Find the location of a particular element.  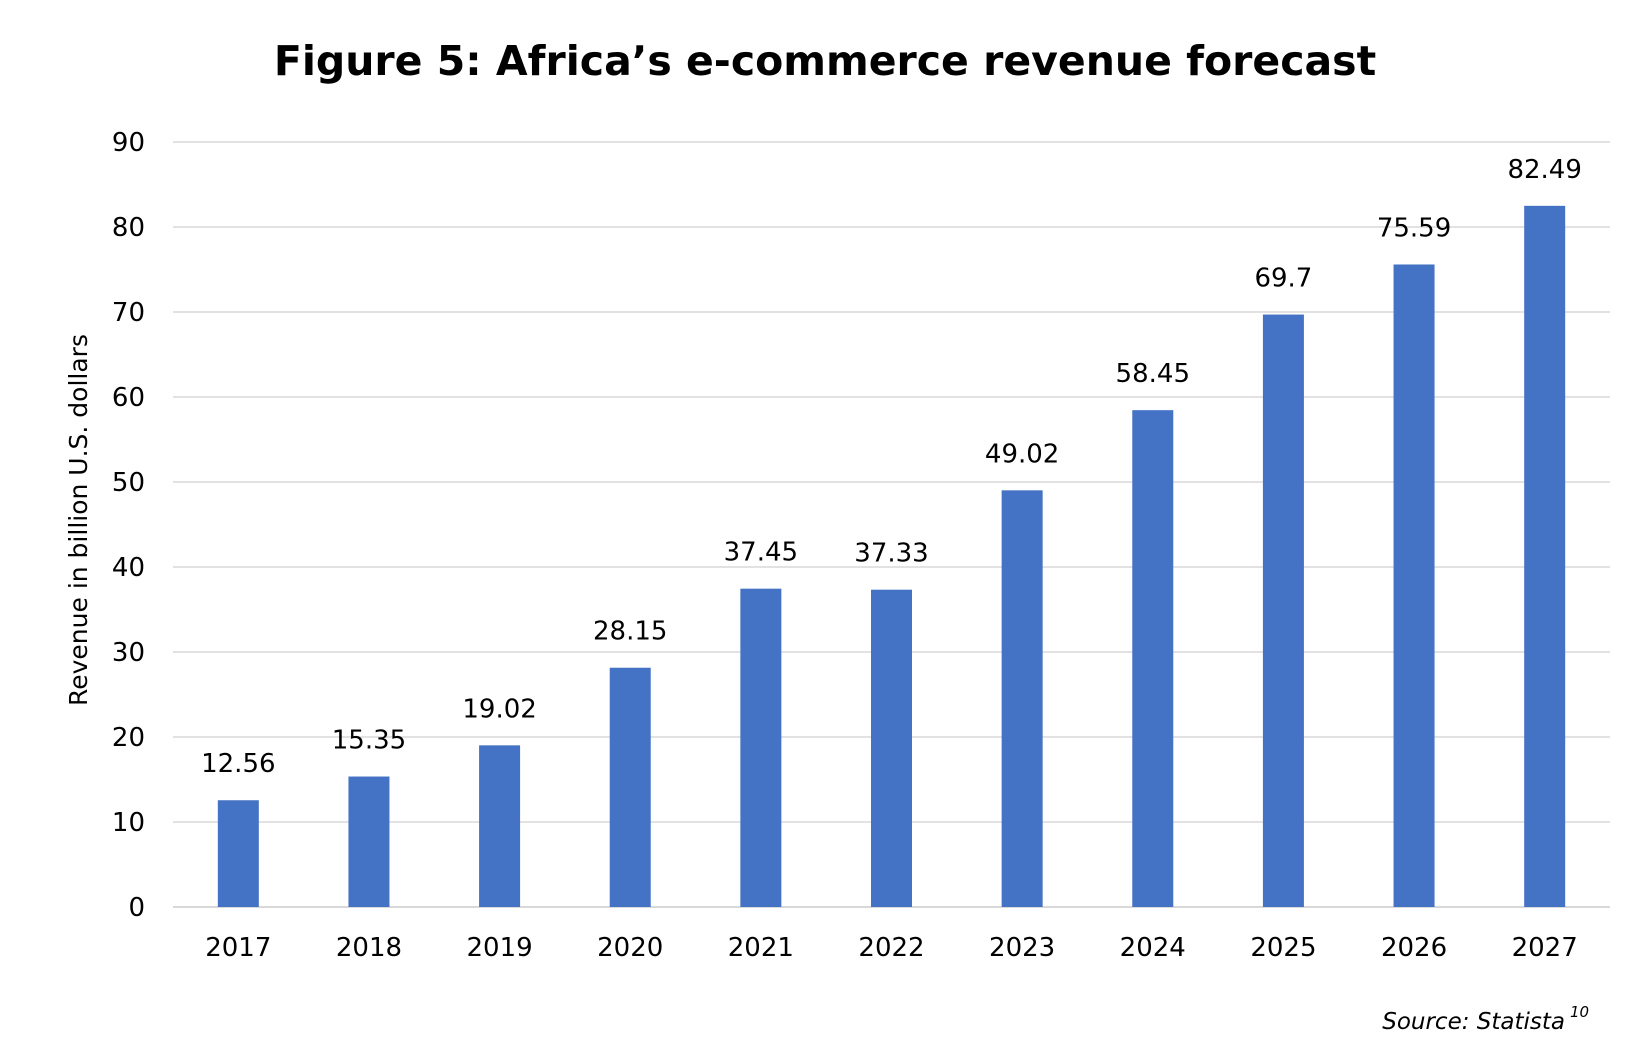

y-tick-label: 60 is located at coordinates (128, 398).